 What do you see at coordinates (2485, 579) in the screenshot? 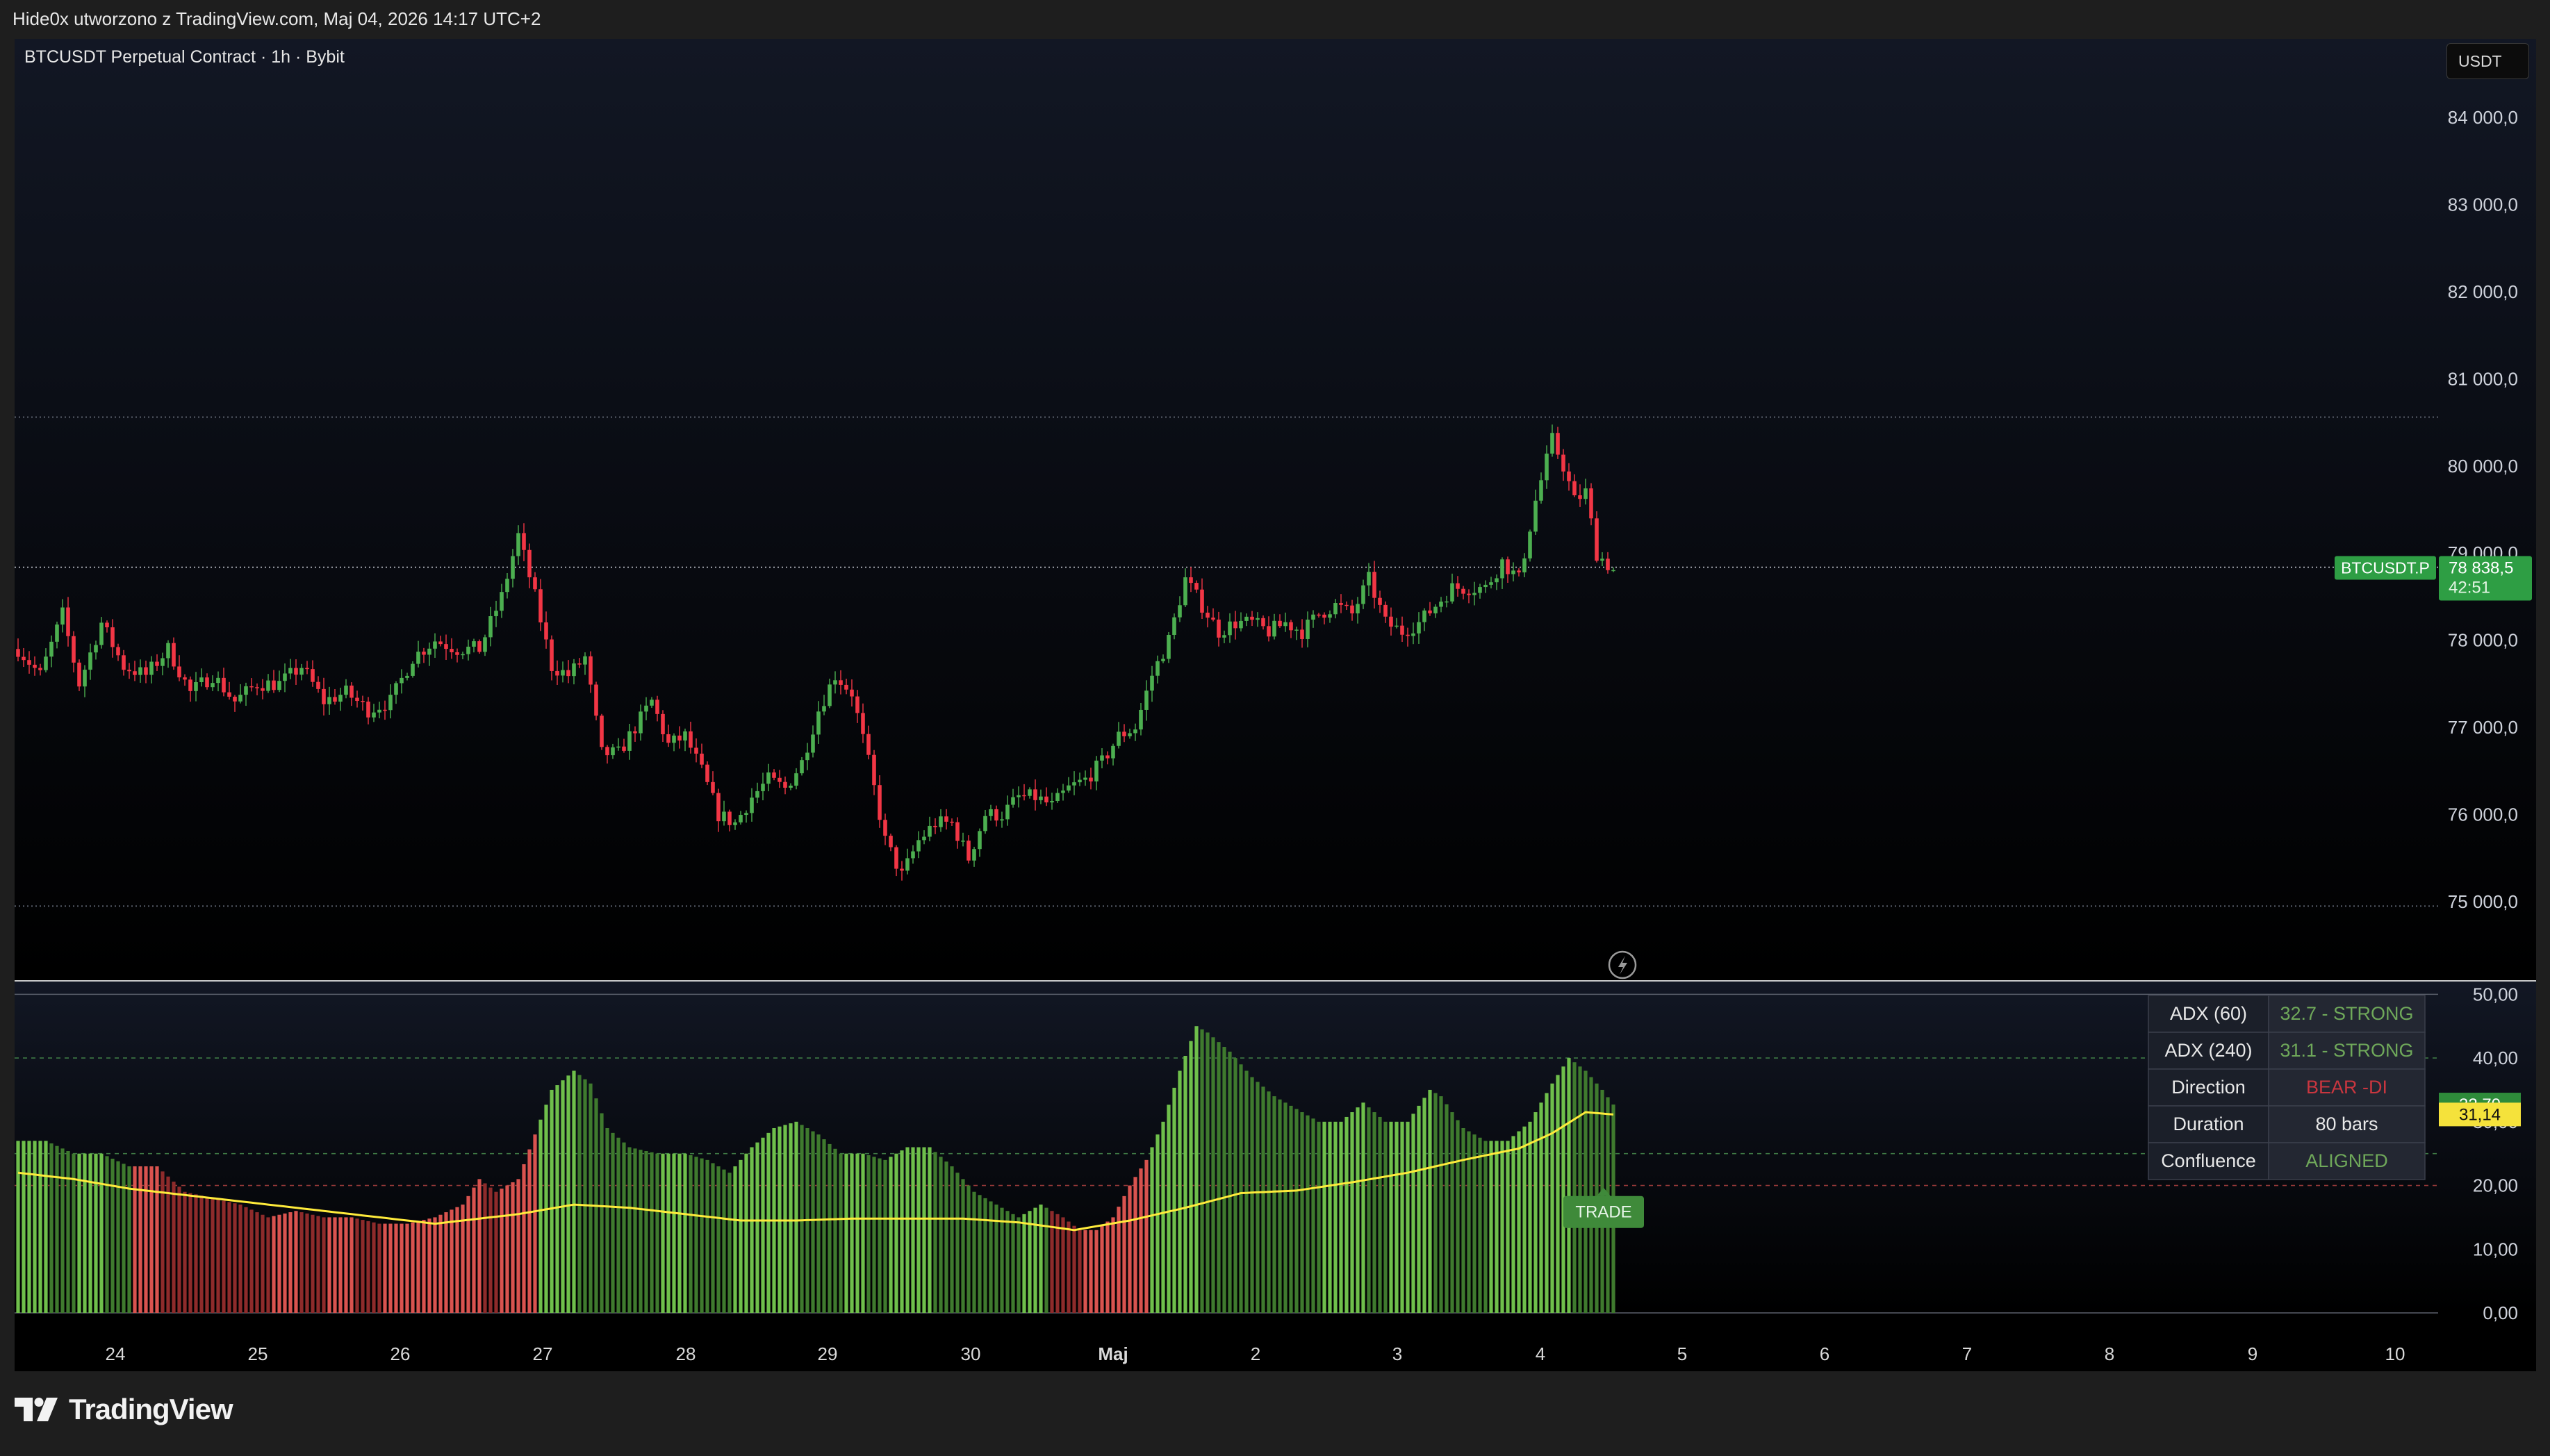
I see `price-badge` at bounding box center [2485, 579].